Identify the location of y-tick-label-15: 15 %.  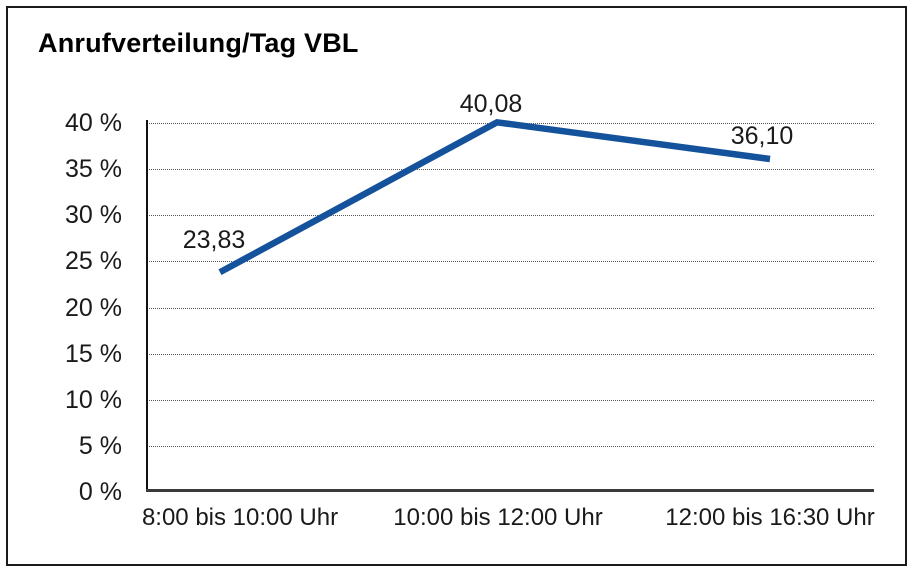
(93, 353).